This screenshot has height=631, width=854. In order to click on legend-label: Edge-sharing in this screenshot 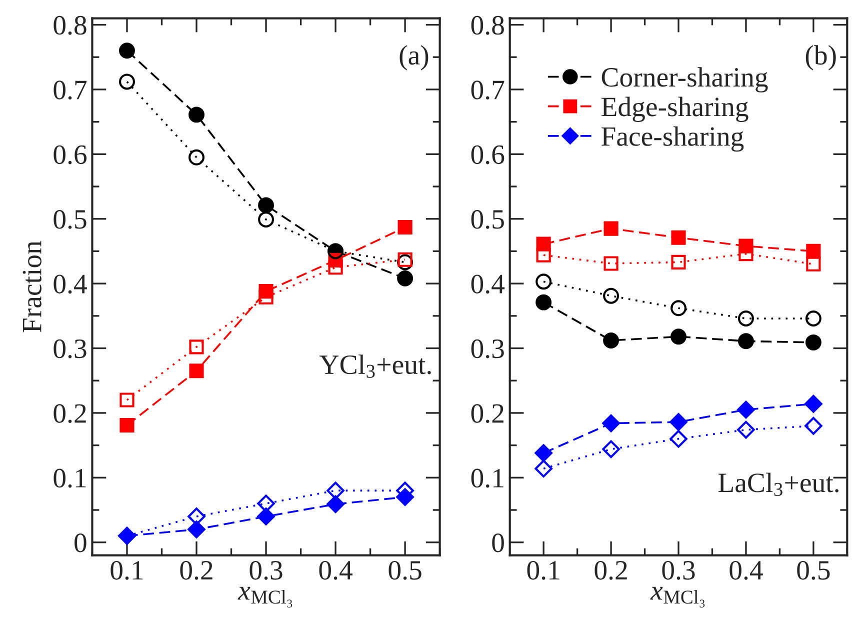, I will do `click(675, 109)`.